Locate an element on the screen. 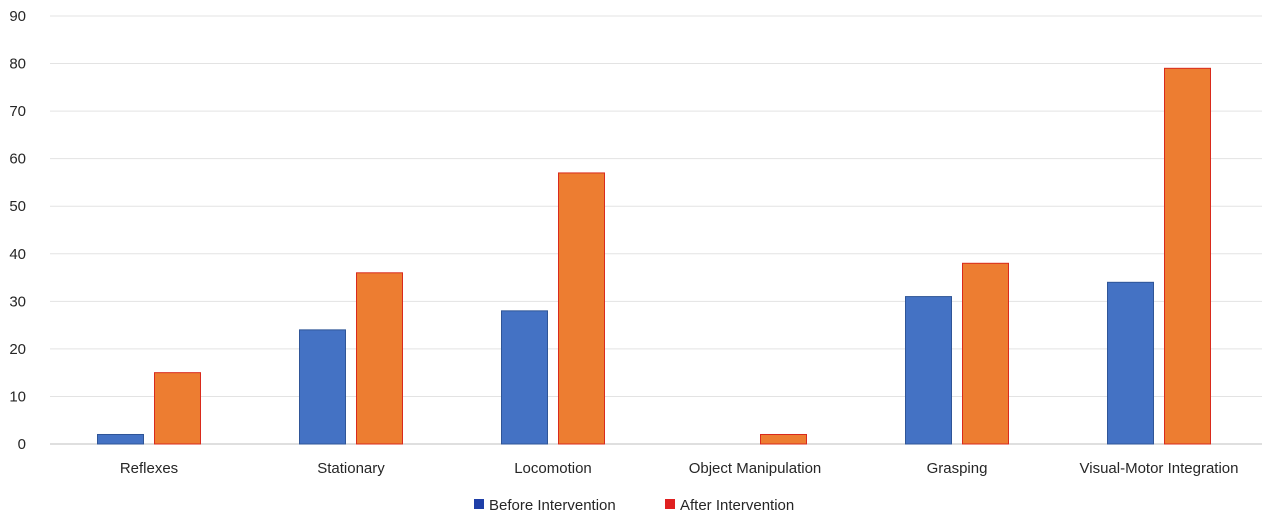 Image resolution: width=1265 pixels, height=516 pixels. legend-marker-after is located at coordinates (670, 504).